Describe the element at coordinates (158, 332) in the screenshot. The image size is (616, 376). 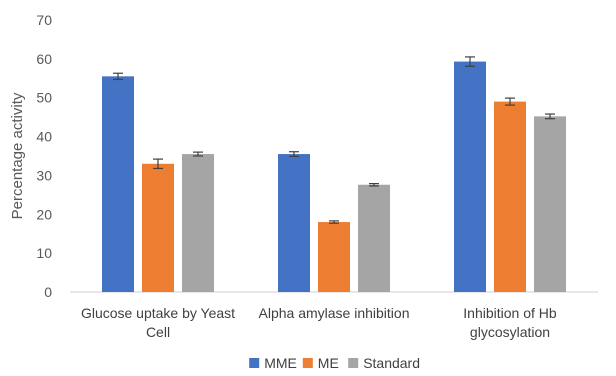
I see `category-label: Cell` at that location.